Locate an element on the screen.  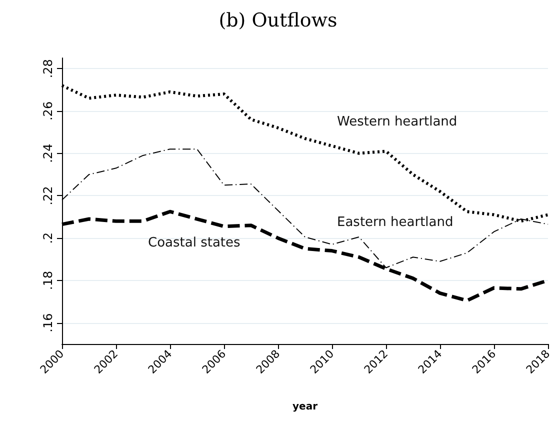
series-label: Eastern heartland is located at coordinates (395, 222).